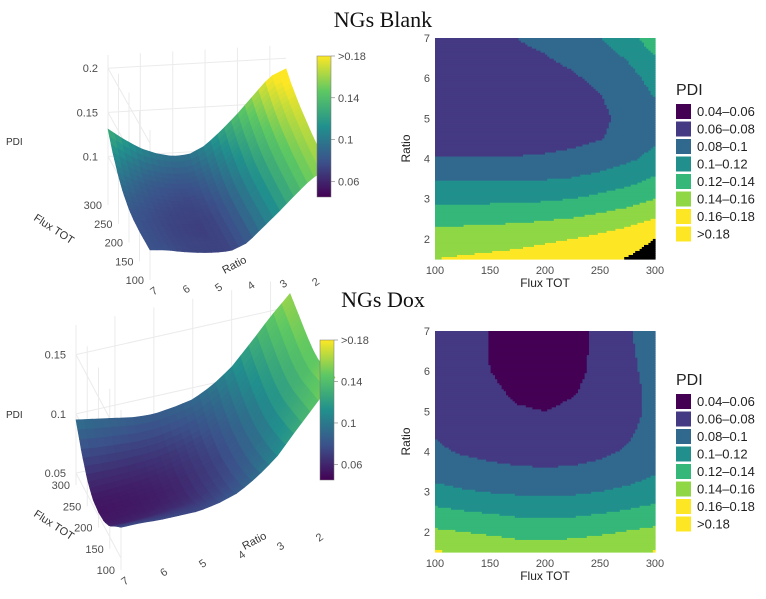 Image resolution: width=766 pixels, height=599 pixels. Describe the element at coordinates (348, 182) in the screenshot. I see `colorbar-tick-label: 0.06` at that location.